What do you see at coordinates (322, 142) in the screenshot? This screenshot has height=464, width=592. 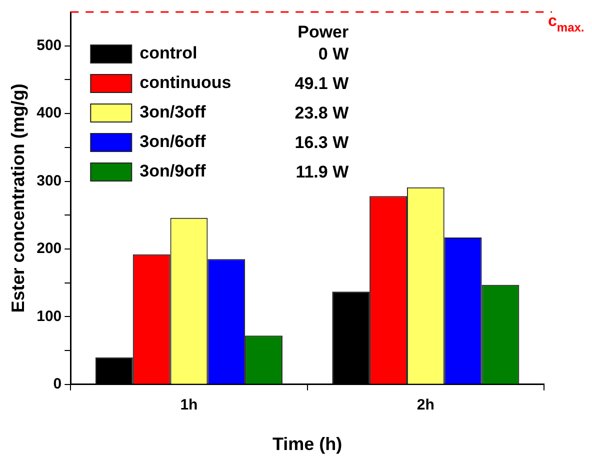 I see `annotation: 16.3 W` at bounding box center [322, 142].